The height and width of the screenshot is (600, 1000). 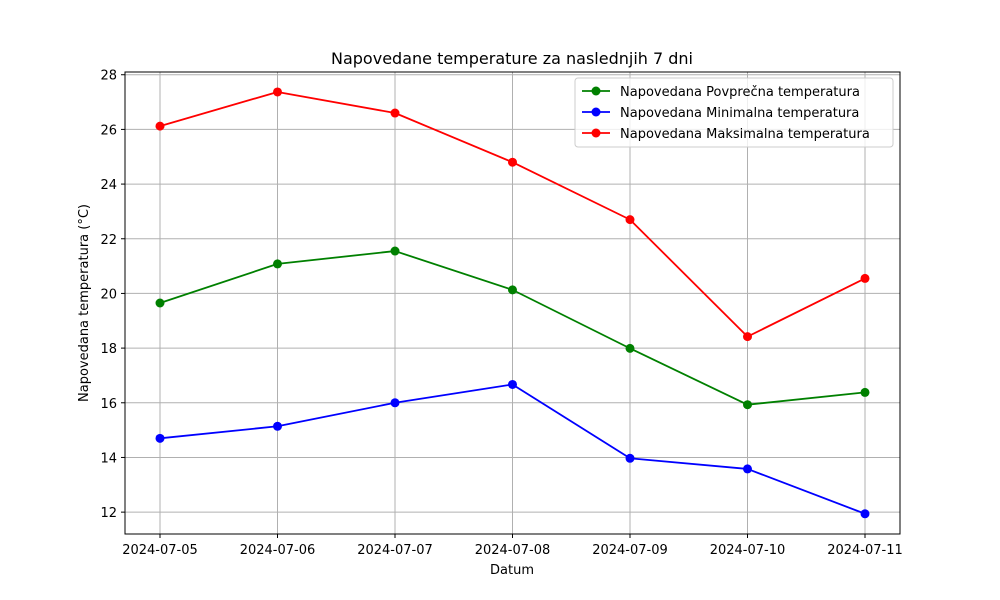 I want to click on y-tick-label: 24, so click(x=108, y=185).